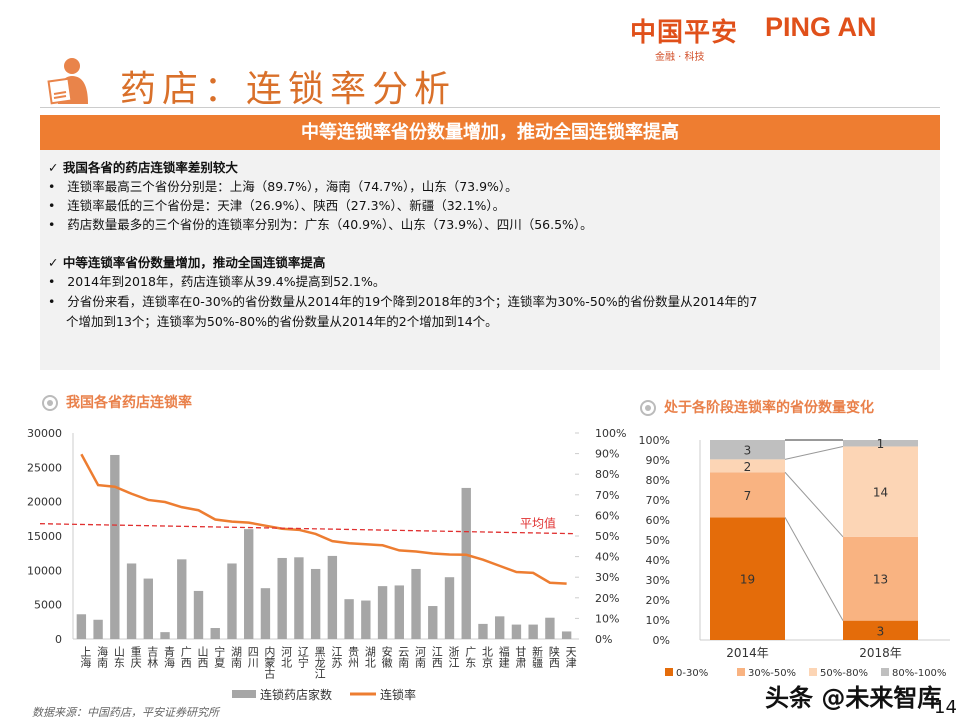 The width and height of the screenshot is (960, 720). What do you see at coordinates (490, 132) in the screenshot?
I see `banner-heading: 中等连锁率省份数量增加，推动全国连锁率提高` at bounding box center [490, 132].